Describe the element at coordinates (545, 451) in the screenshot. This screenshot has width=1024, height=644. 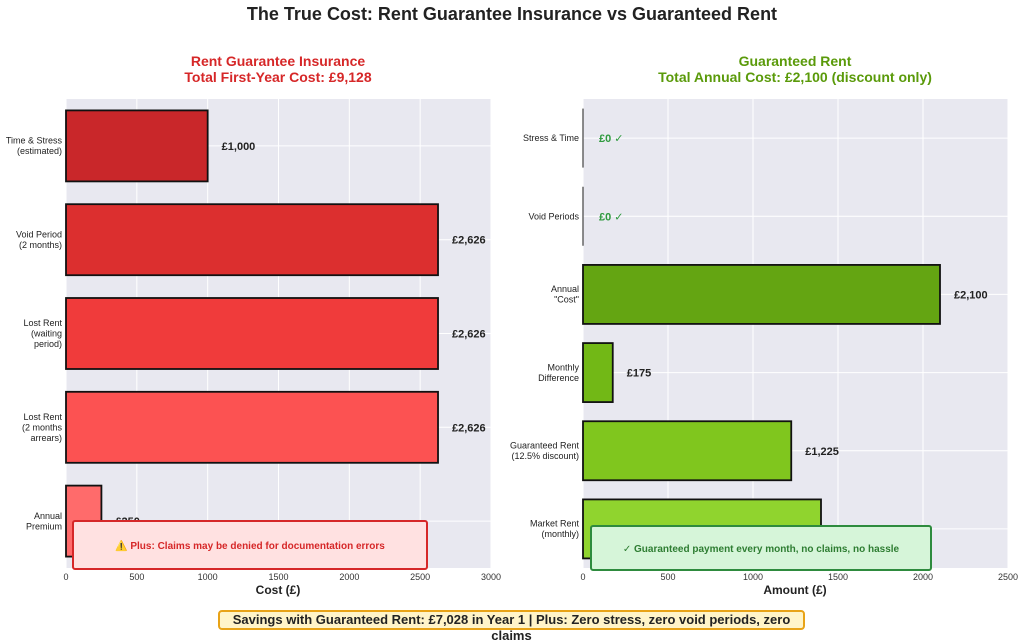
I see `right-category-label: Guaranteed Rent (12.5% discount)` at that location.